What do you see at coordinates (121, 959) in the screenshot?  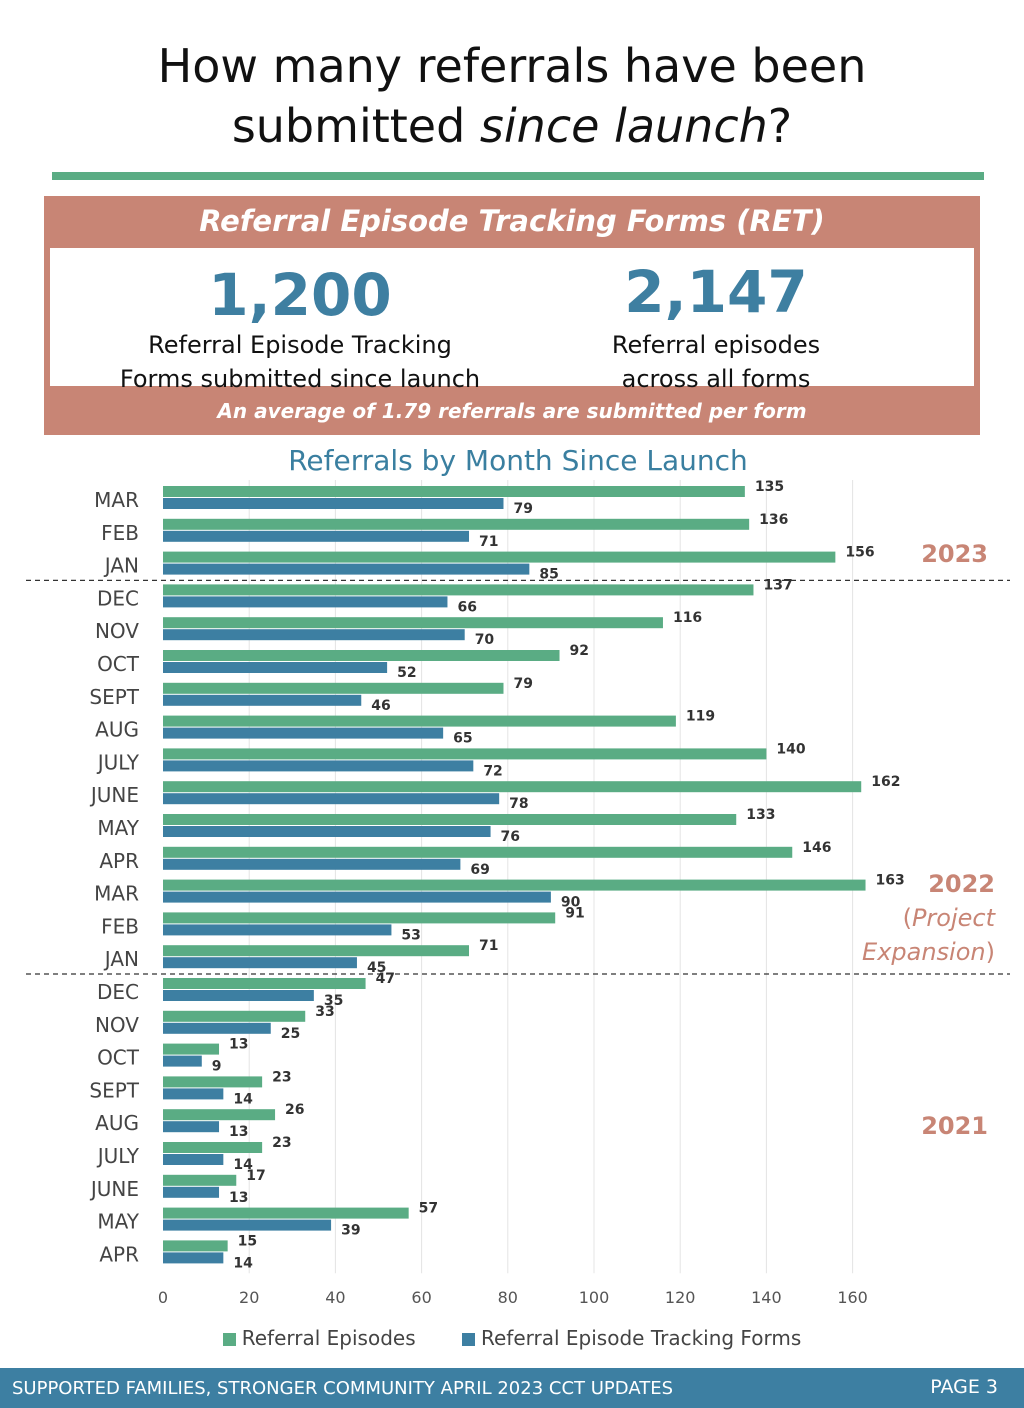 I see `category-label: JAN` at bounding box center [121, 959].